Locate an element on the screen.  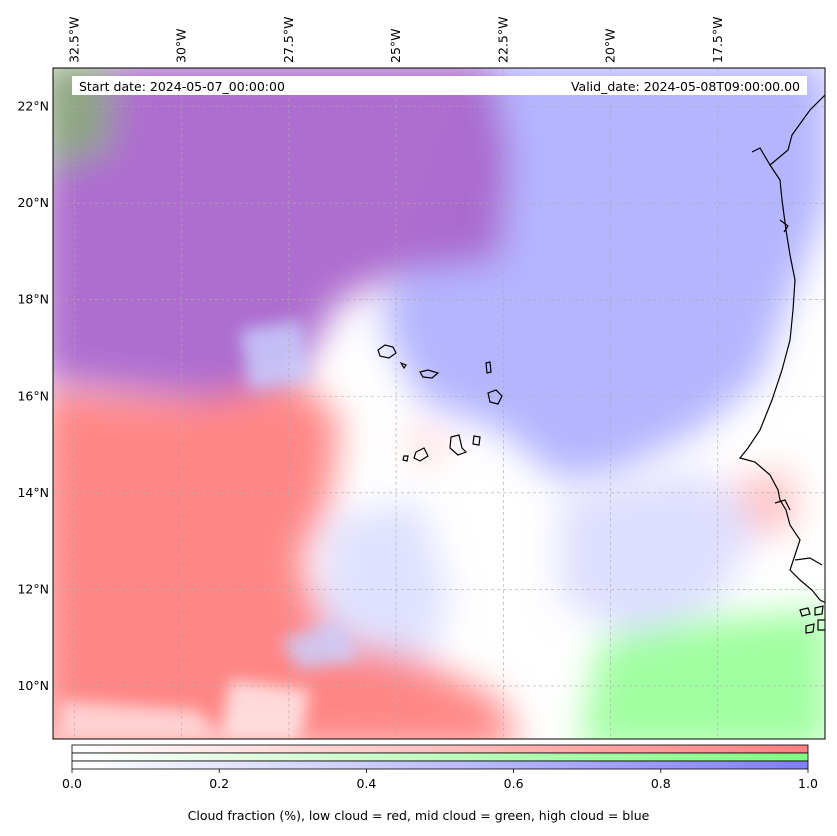
longitude-tick-label: 20°W is located at coordinates (610, 45).